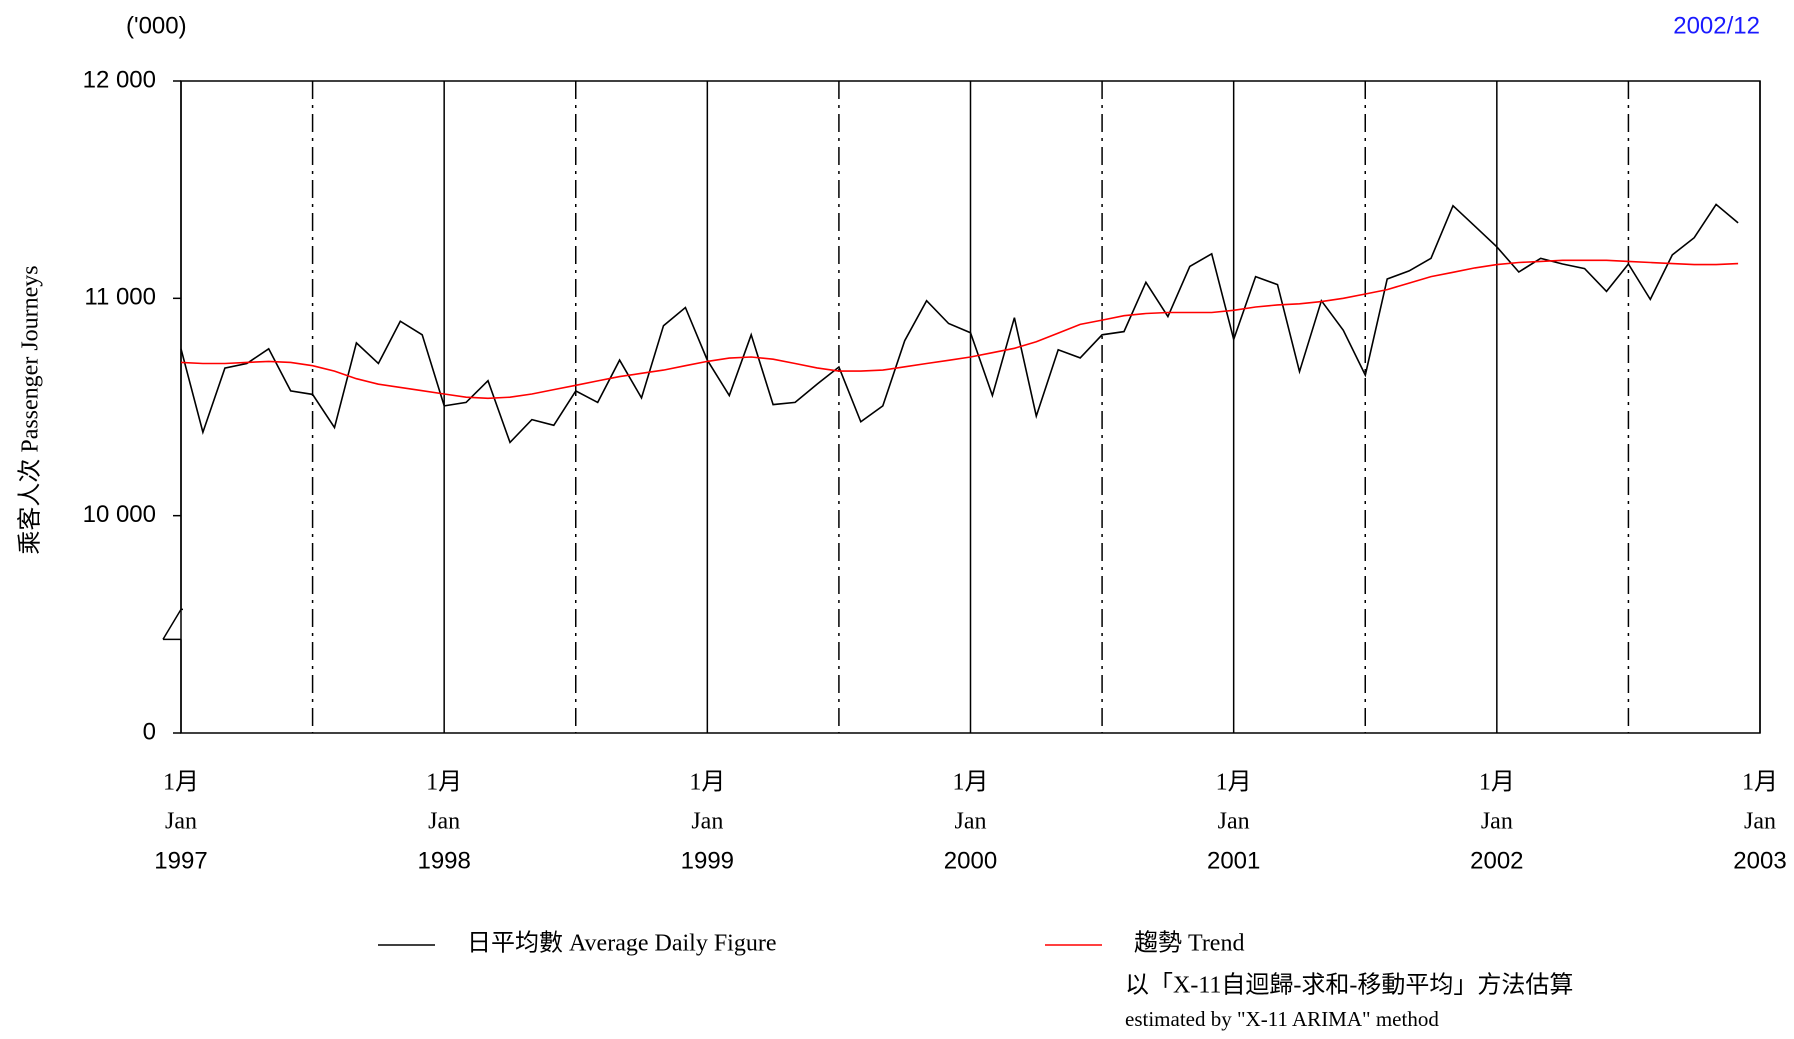  Describe the element at coordinates (970, 860) in the screenshot. I see `x-tick-label: 2000` at that location.